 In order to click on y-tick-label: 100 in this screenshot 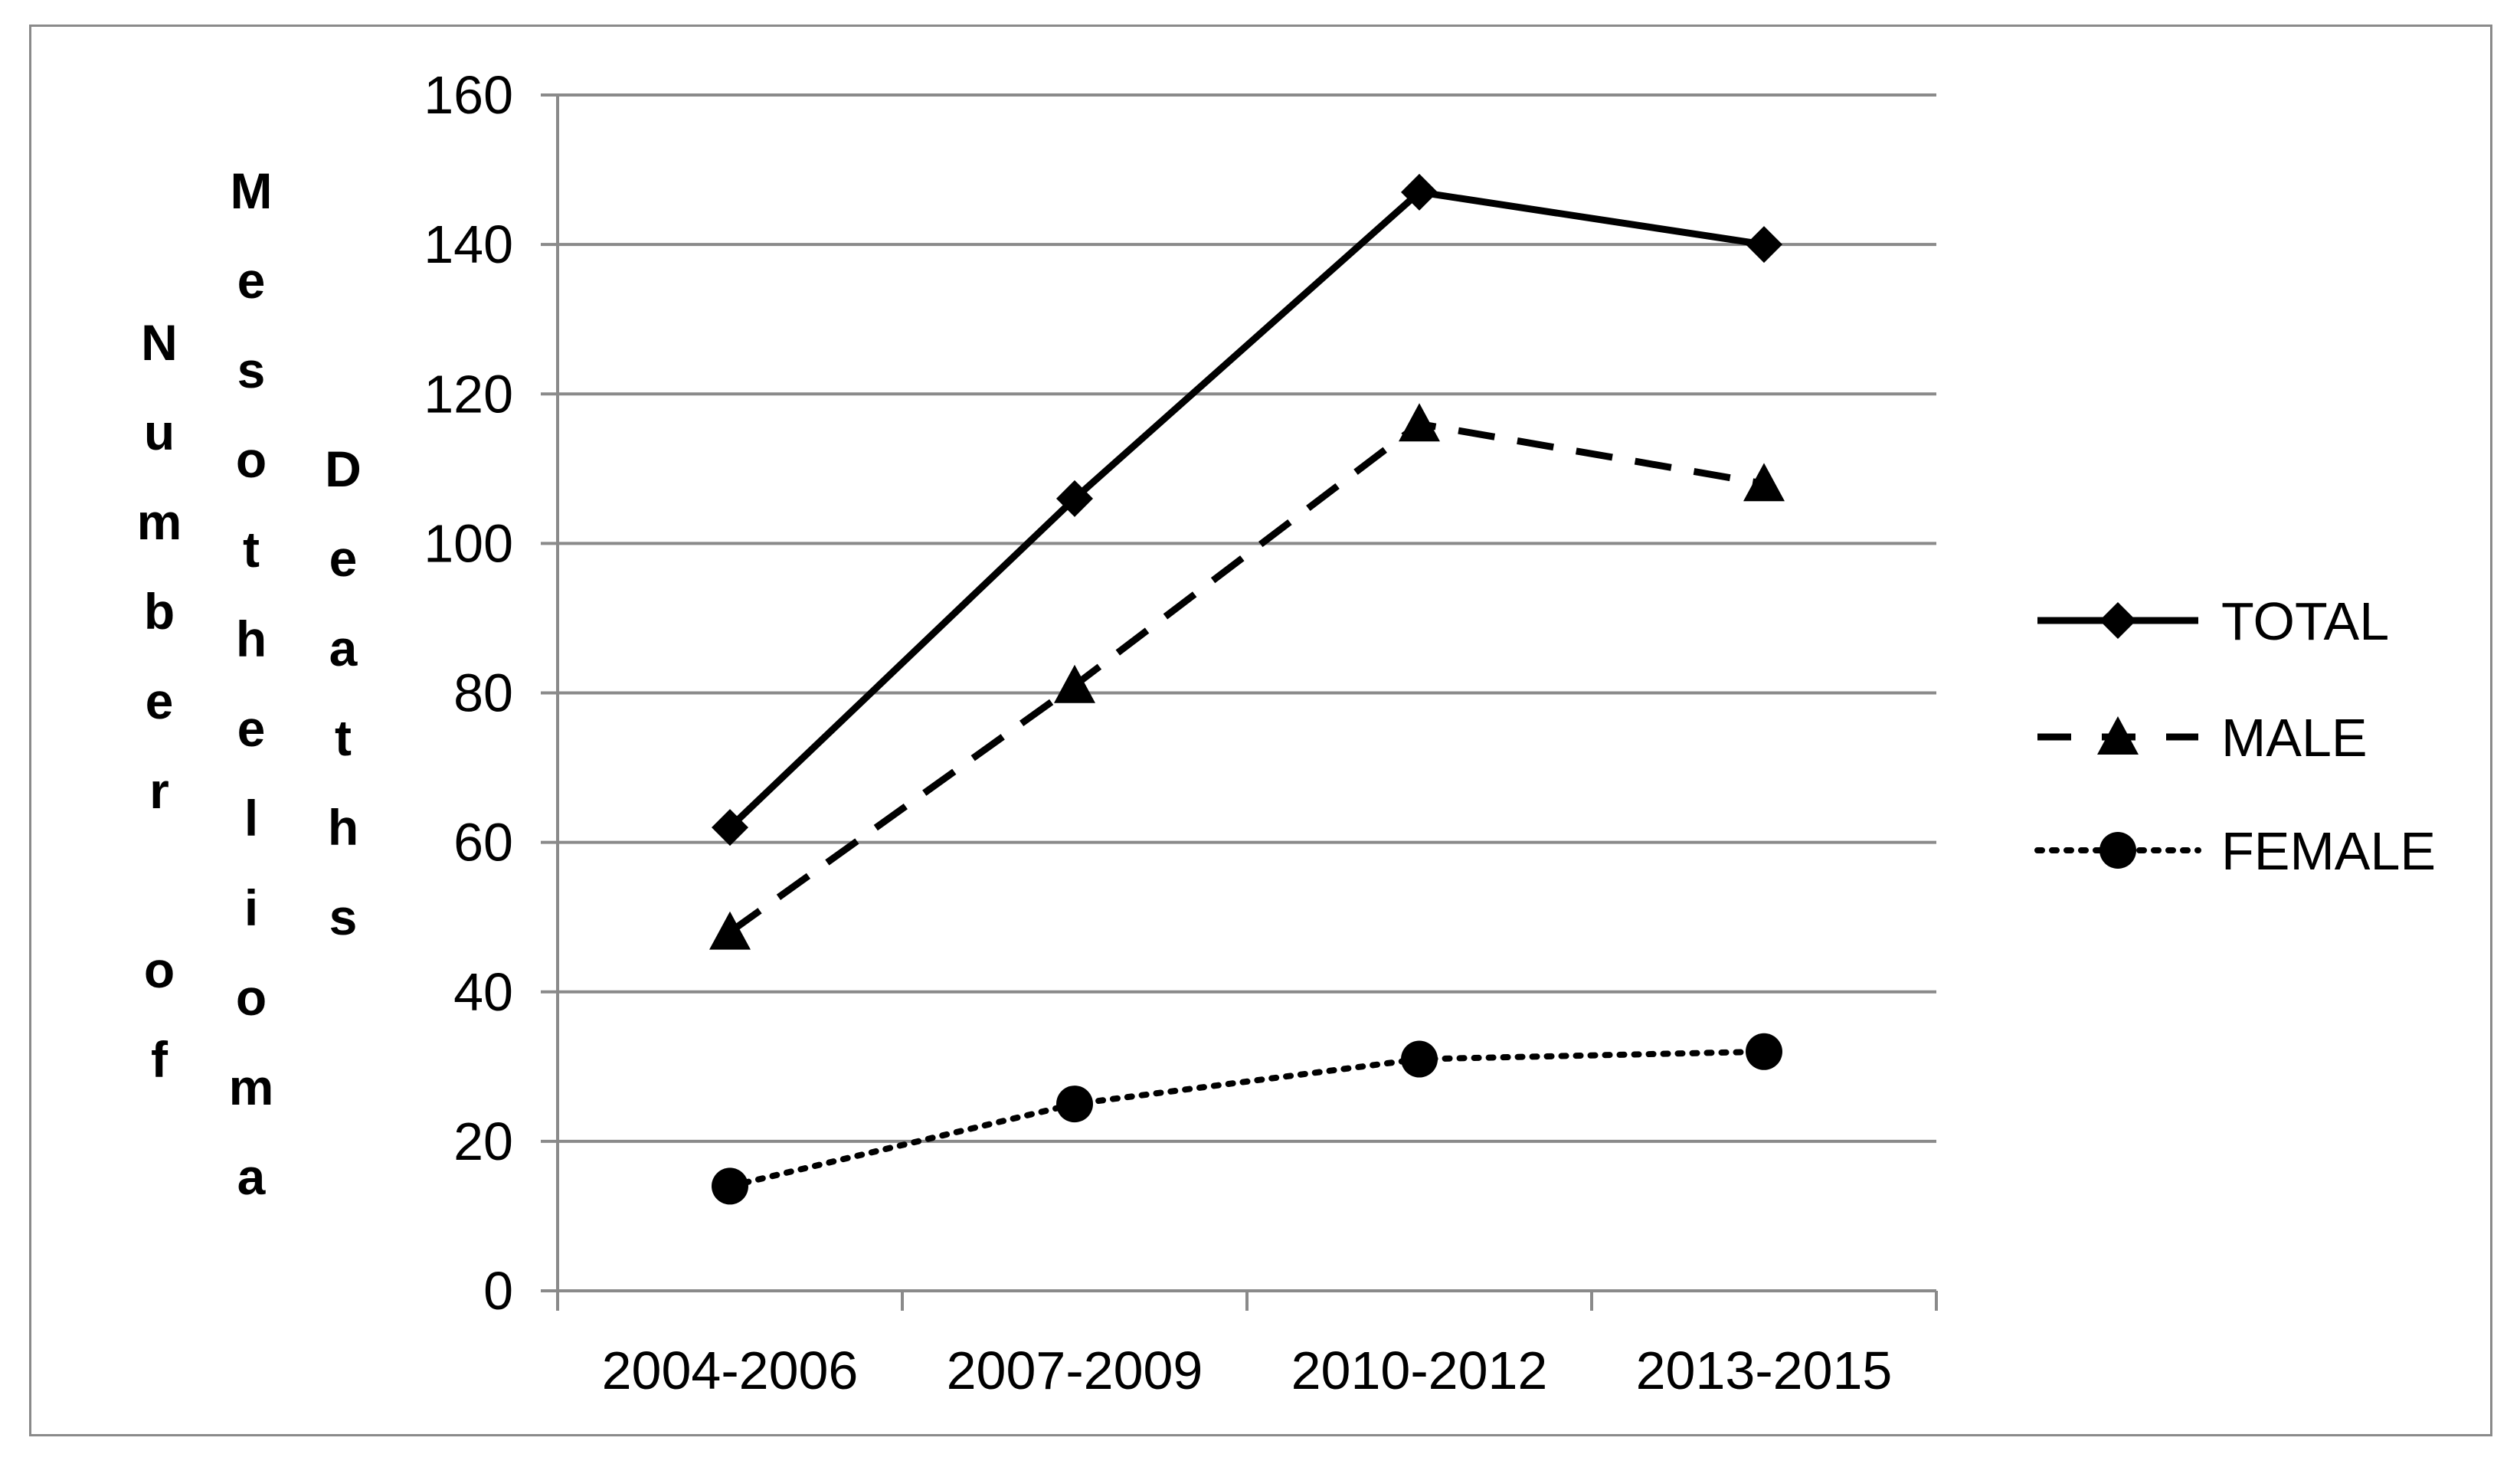, I will do `click(469, 543)`.